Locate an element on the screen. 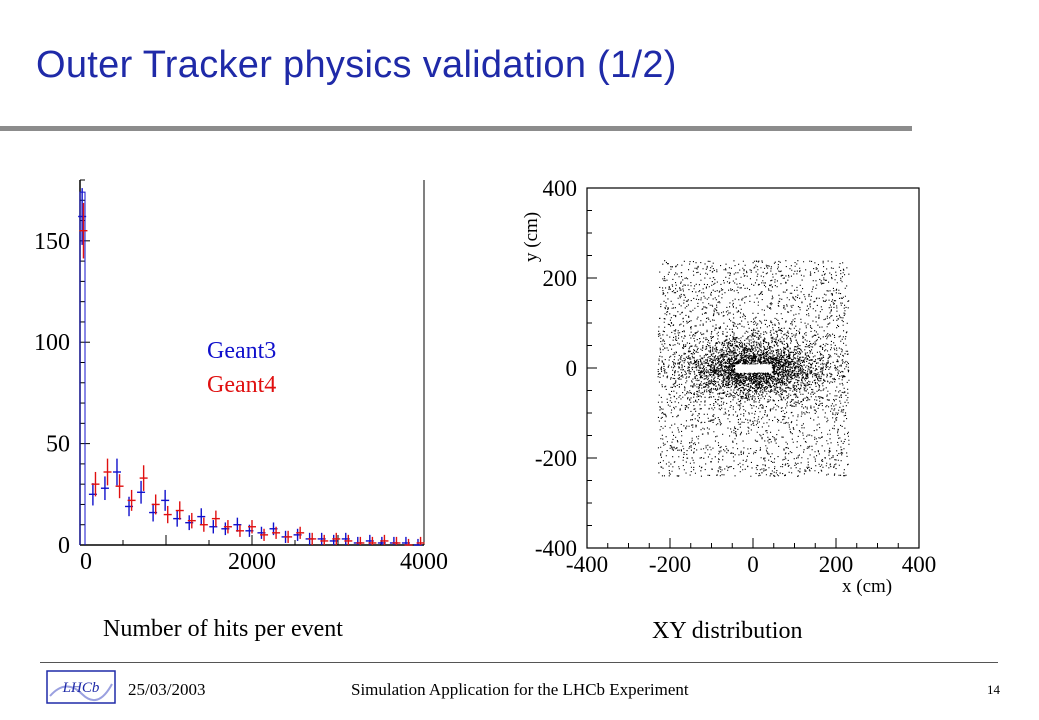 The width and height of the screenshot is (1039, 720). slide-title: Outer Tracker physics validation (1/2) is located at coordinates (356, 65).